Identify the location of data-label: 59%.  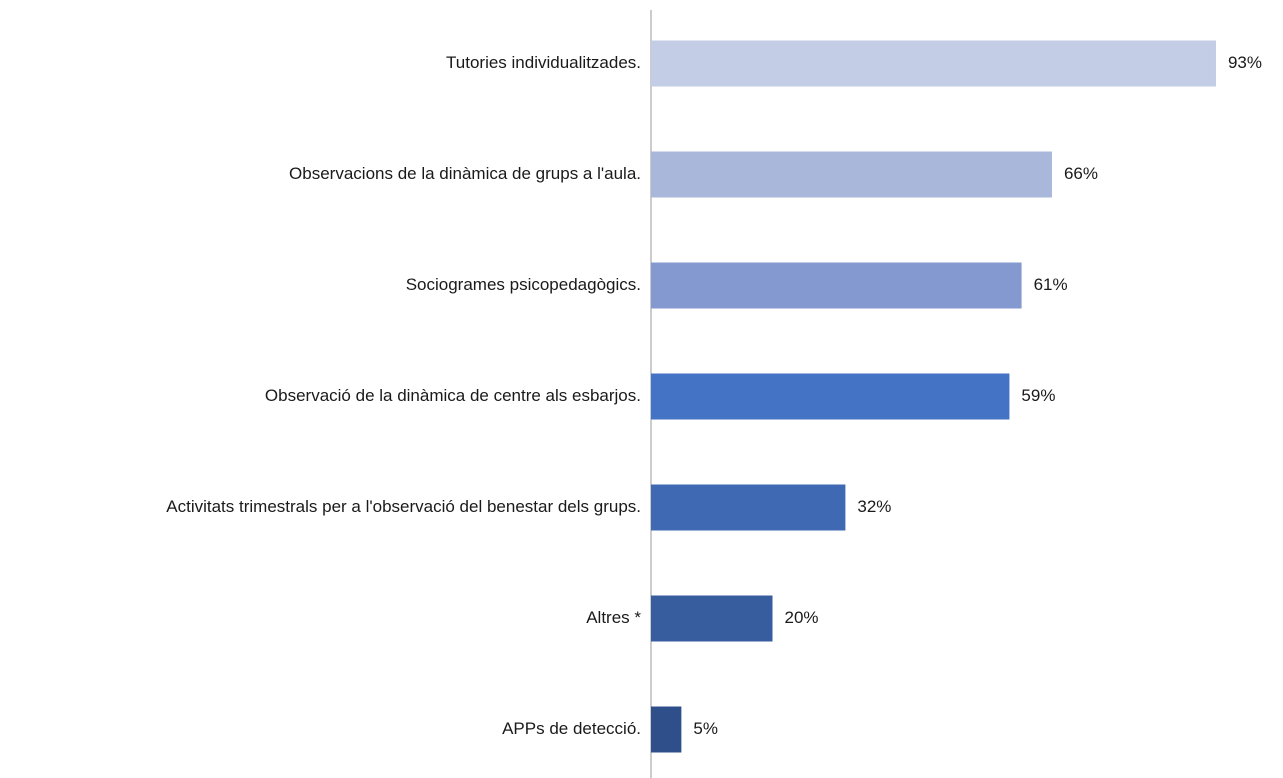
(1038, 395).